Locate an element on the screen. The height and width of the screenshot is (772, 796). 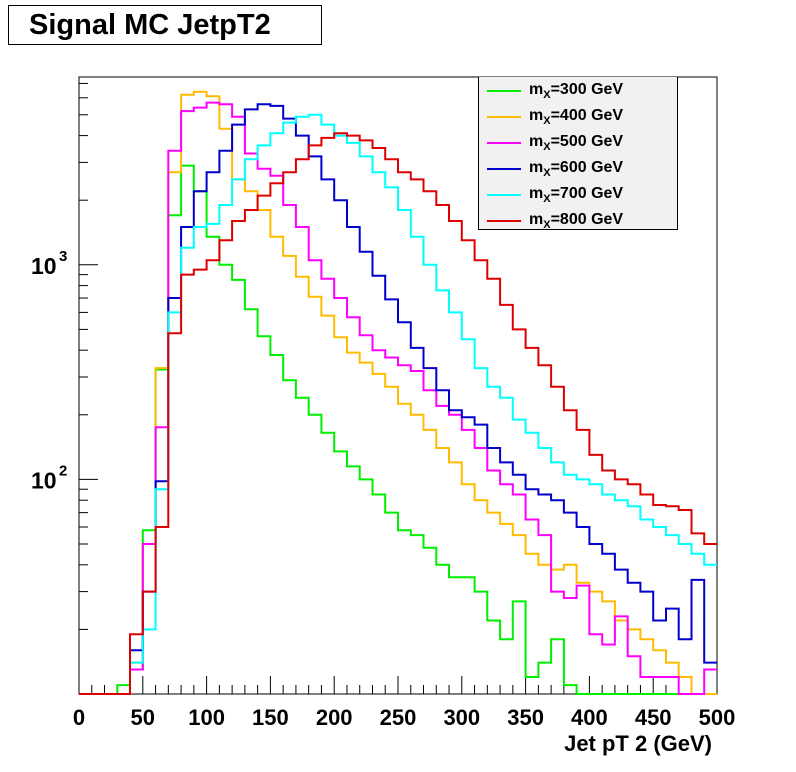
legend-entry: mX=300 GeV is located at coordinates (579, 90).